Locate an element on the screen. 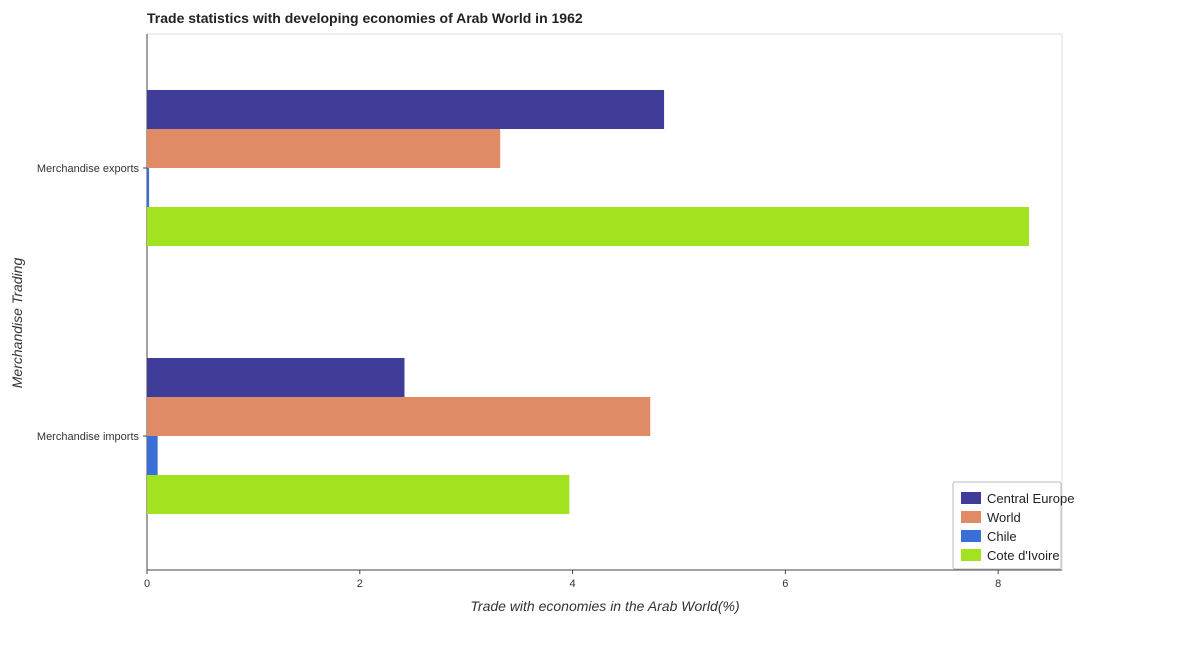 The width and height of the screenshot is (1195, 650). y-tick-label: Merchandise exports is located at coordinates (88, 169).